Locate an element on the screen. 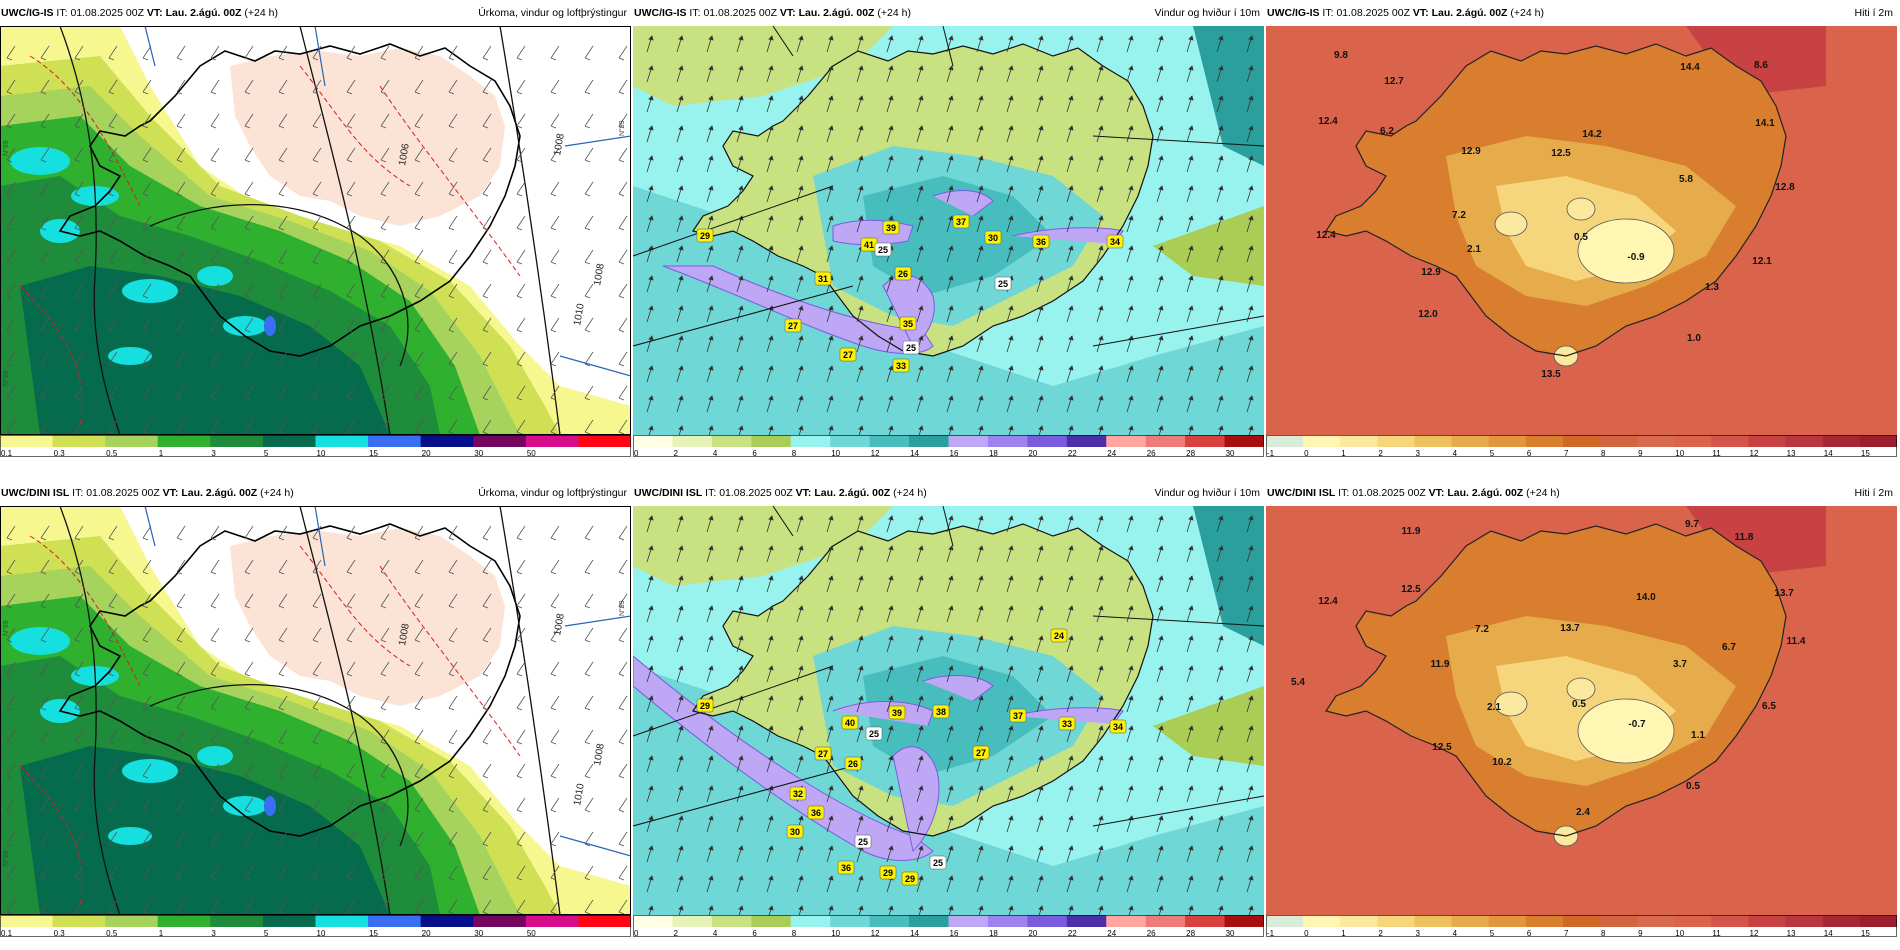 This screenshot has width=1900, height=950. svg-text: 35 is located at coordinates (908, 324).